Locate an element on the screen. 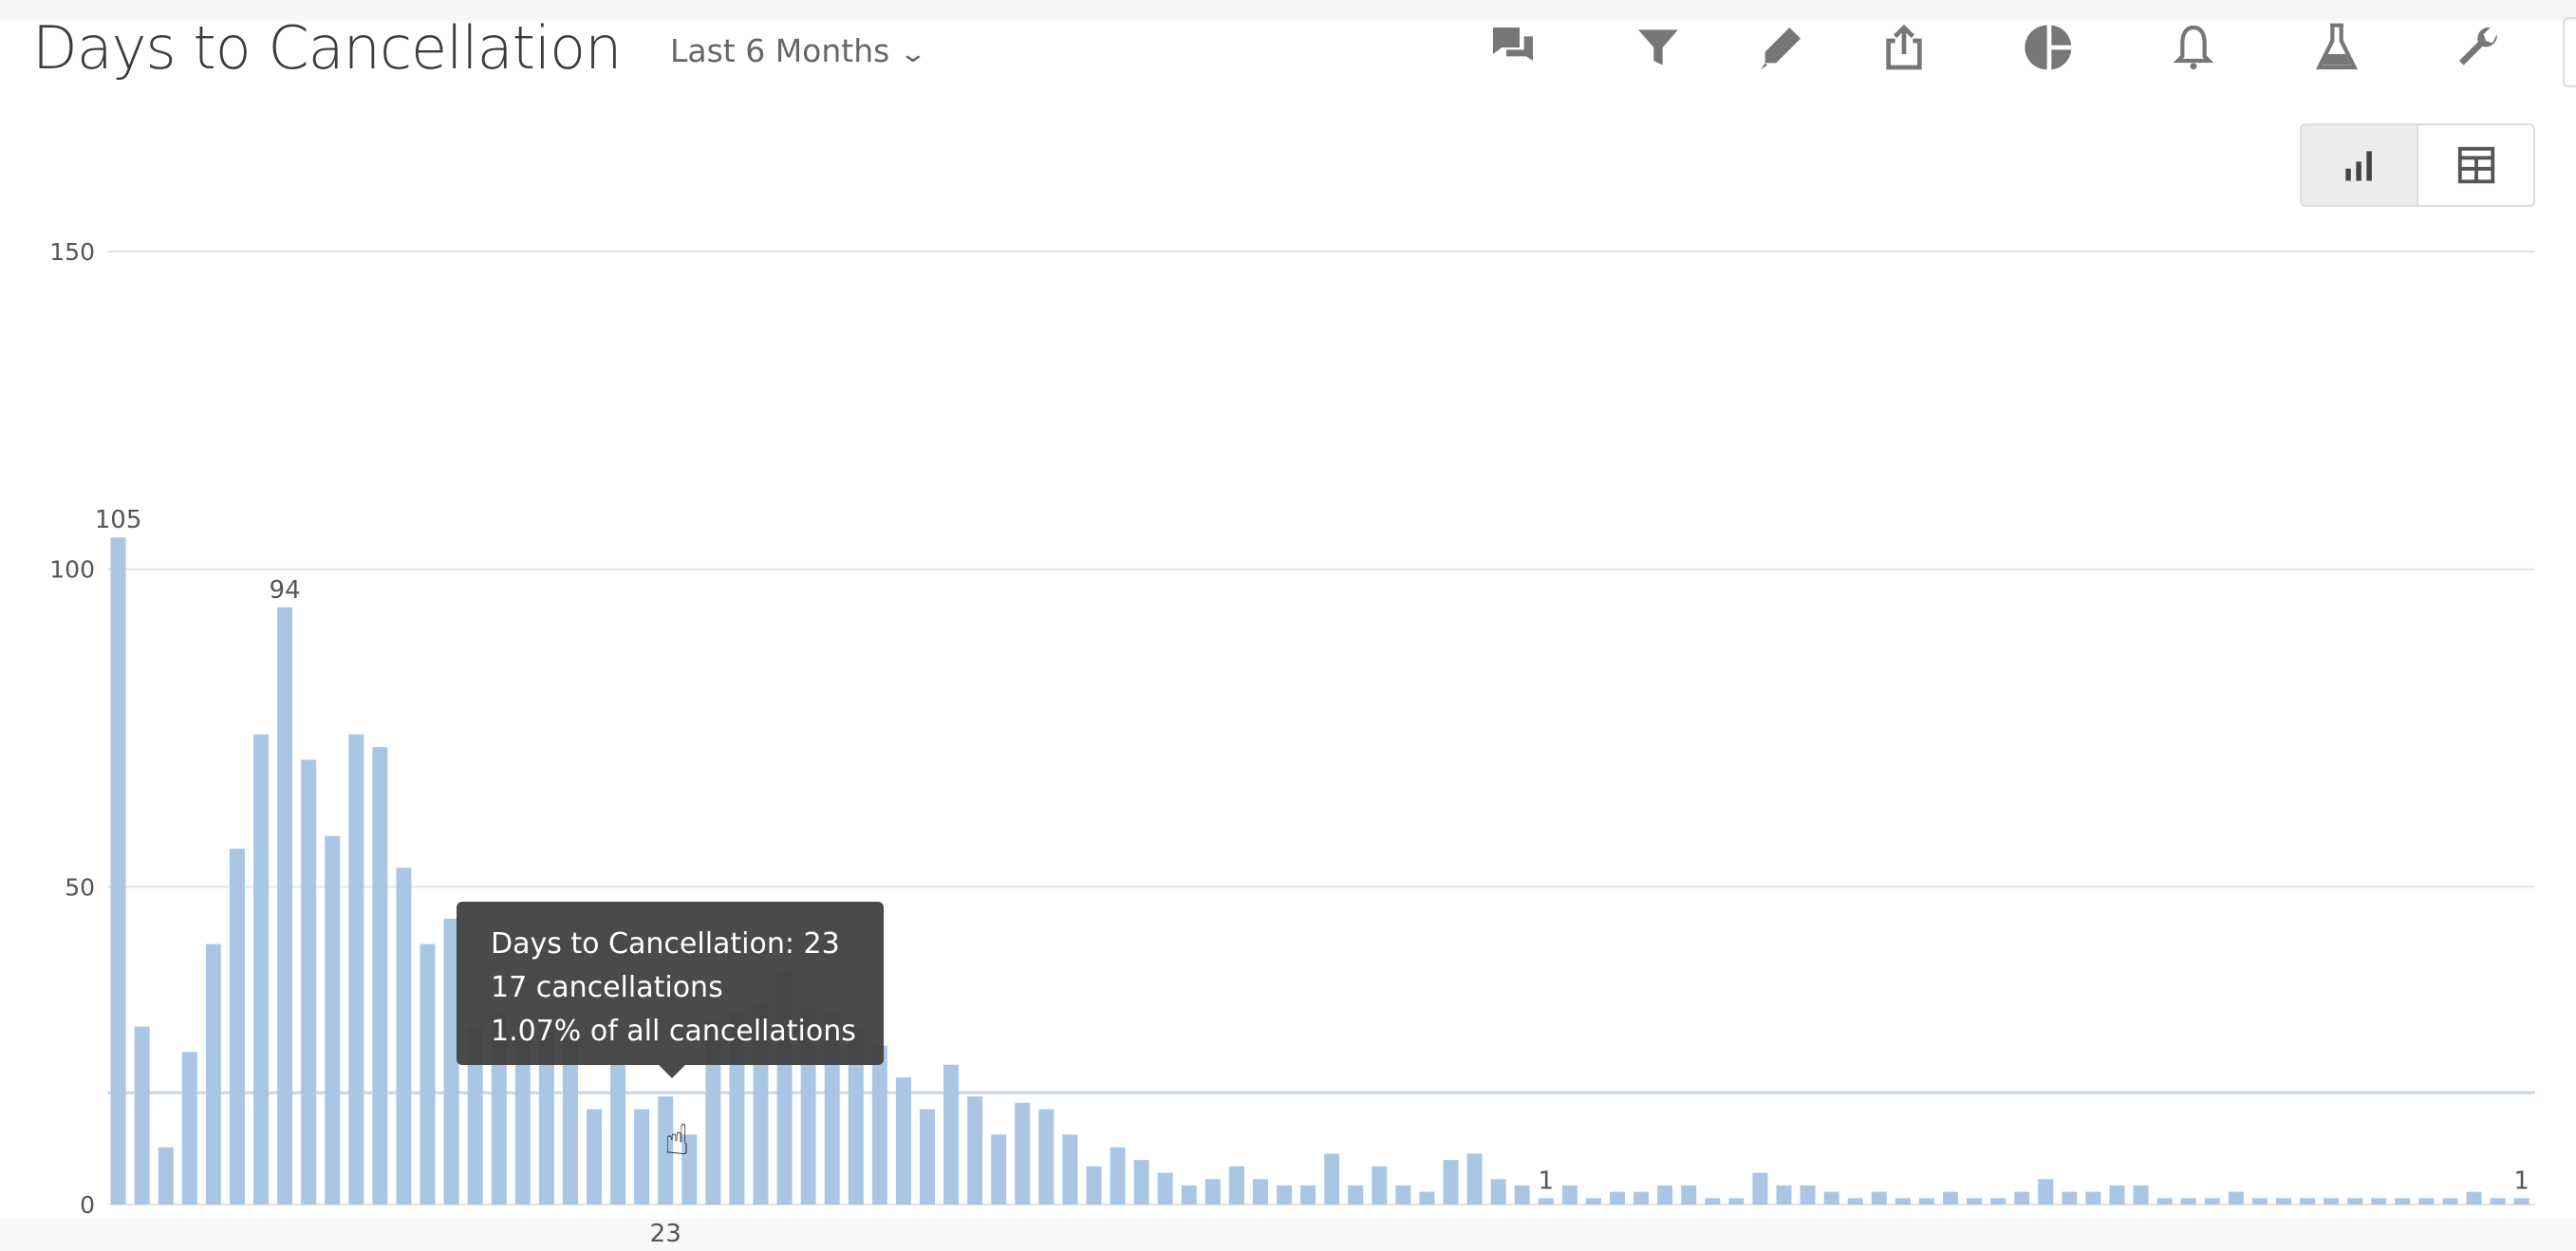  table-view-button is located at coordinates (2475, 165).